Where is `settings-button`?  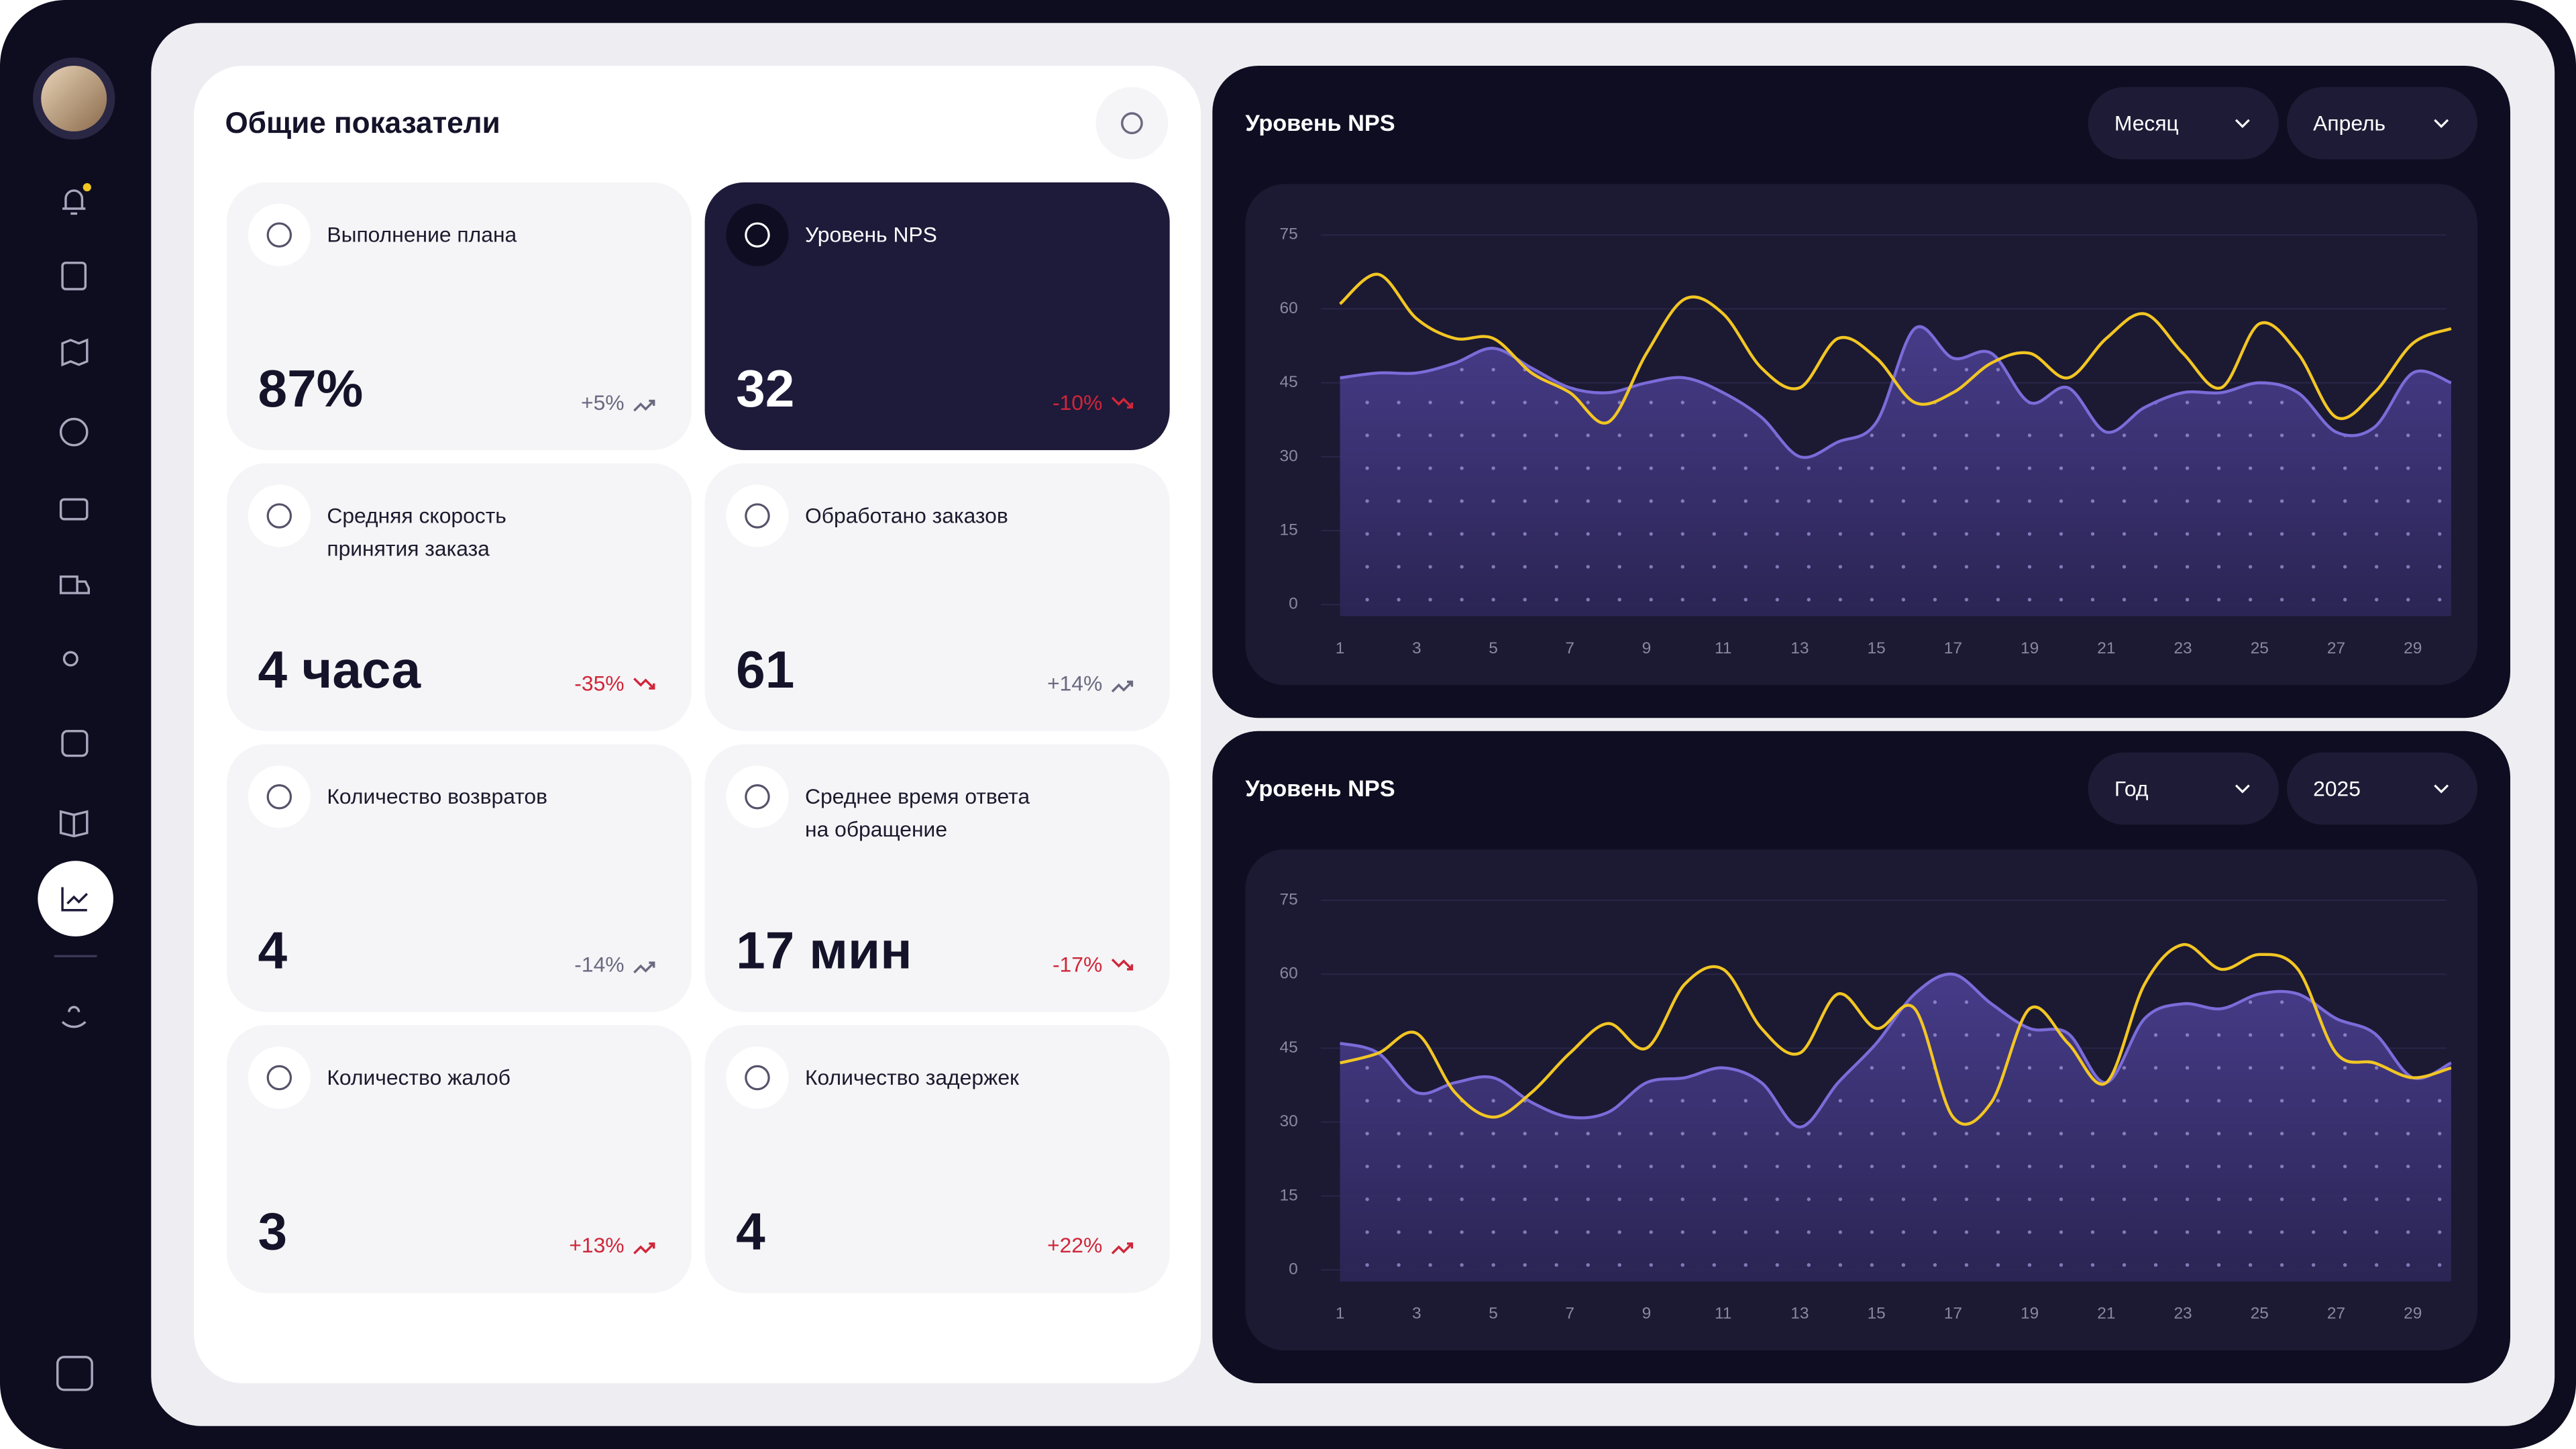 settings-button is located at coordinates (1132, 123).